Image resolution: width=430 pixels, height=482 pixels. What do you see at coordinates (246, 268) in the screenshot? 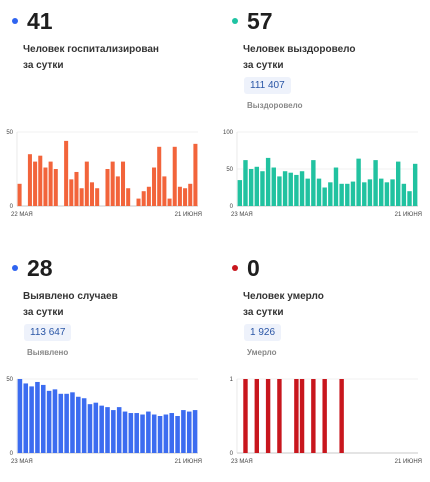
I see `panel-header: 0` at bounding box center [246, 268].